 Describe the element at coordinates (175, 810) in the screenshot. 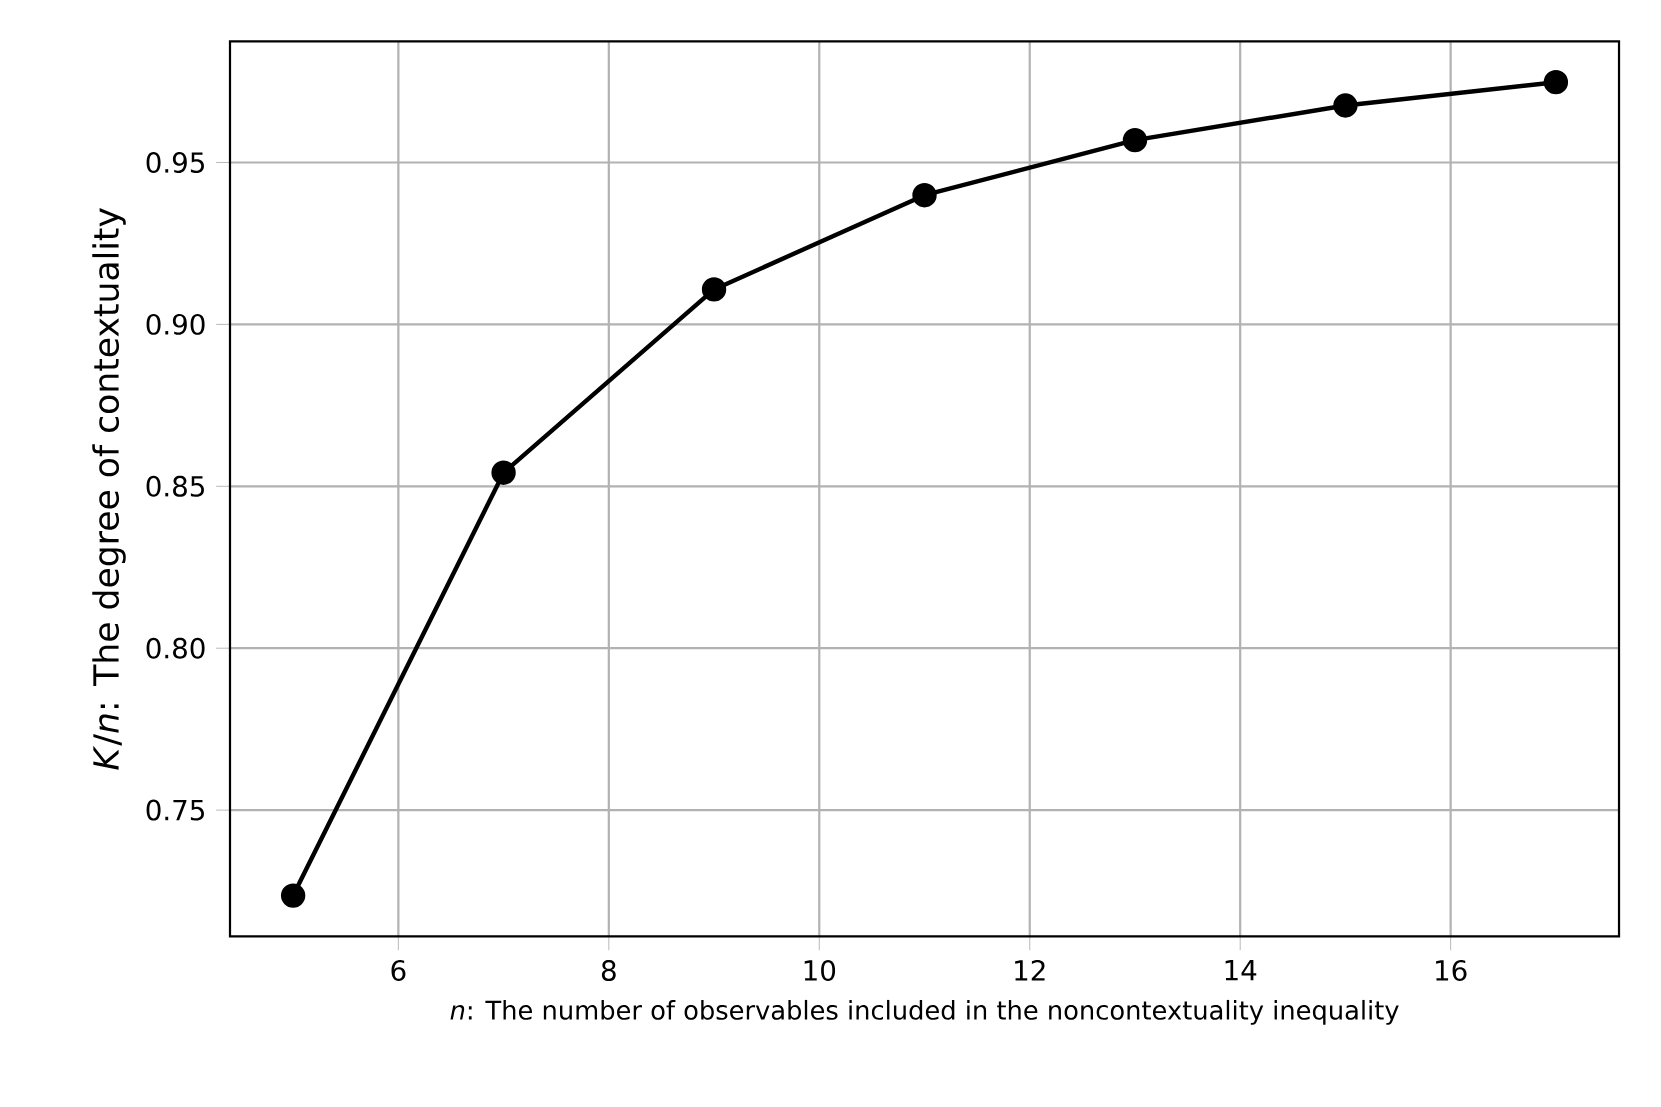

I see `y-tick-label: 0.75` at that location.